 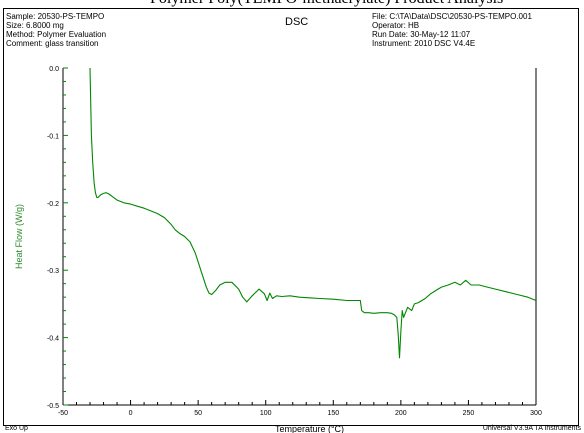 I want to click on y-tick-label: -0.3, so click(x=53, y=271).